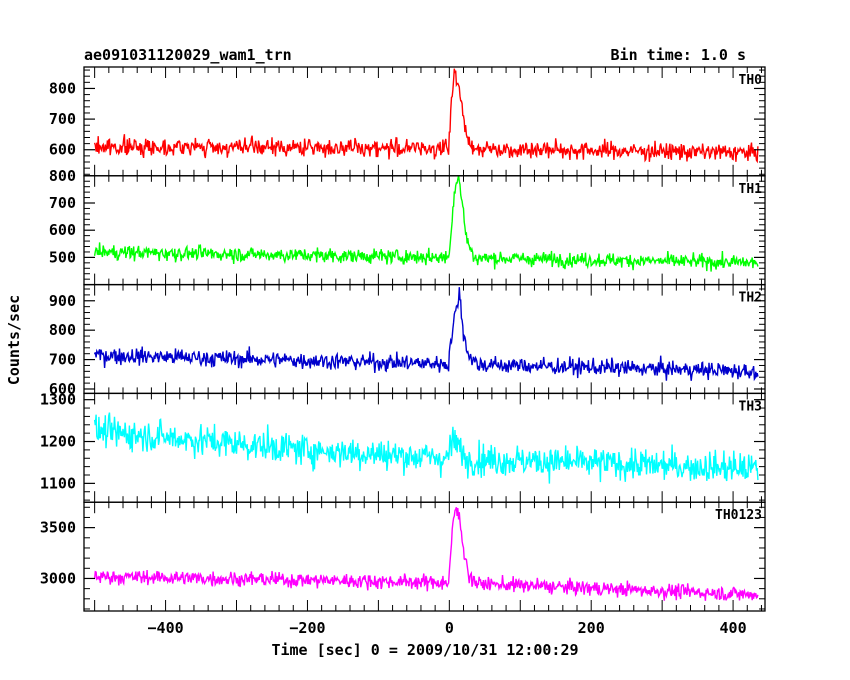 This screenshot has height=680, width=850. I want to click on chart-title: ae091031120029_wam1_trn, so click(188, 55).